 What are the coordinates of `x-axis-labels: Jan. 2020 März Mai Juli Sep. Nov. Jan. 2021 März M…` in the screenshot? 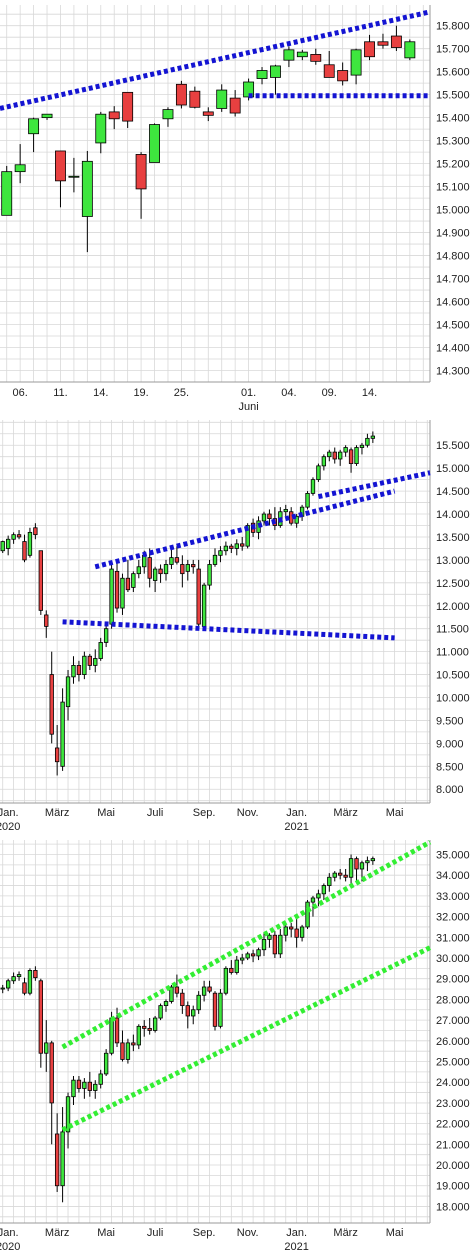 It's located at (201, 818).